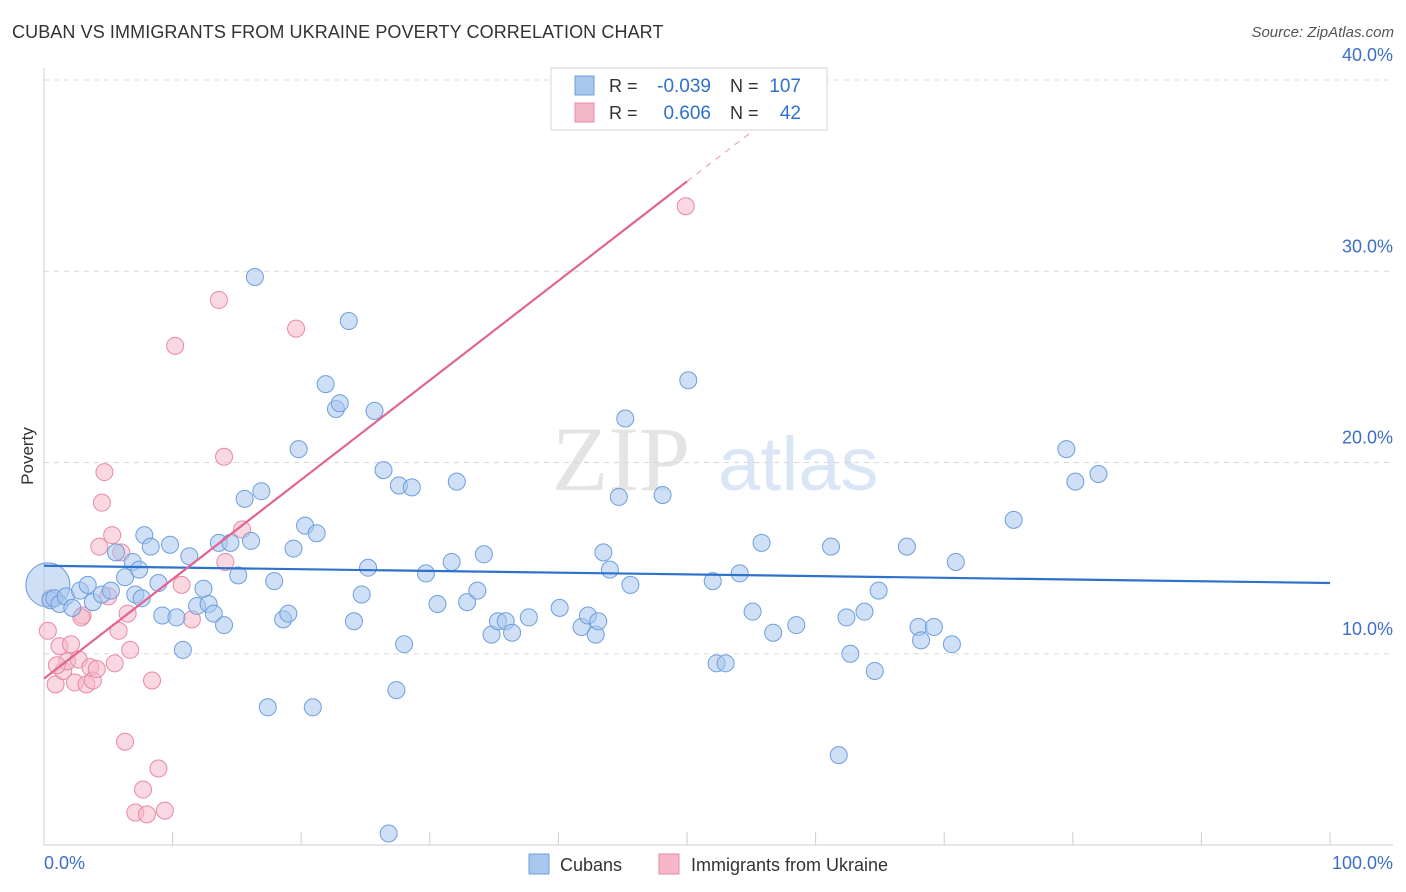 The height and width of the screenshot is (892, 1406). What do you see at coordinates (669, 864) in the screenshot?
I see `legend-bottom-ukraine-swatch` at bounding box center [669, 864].